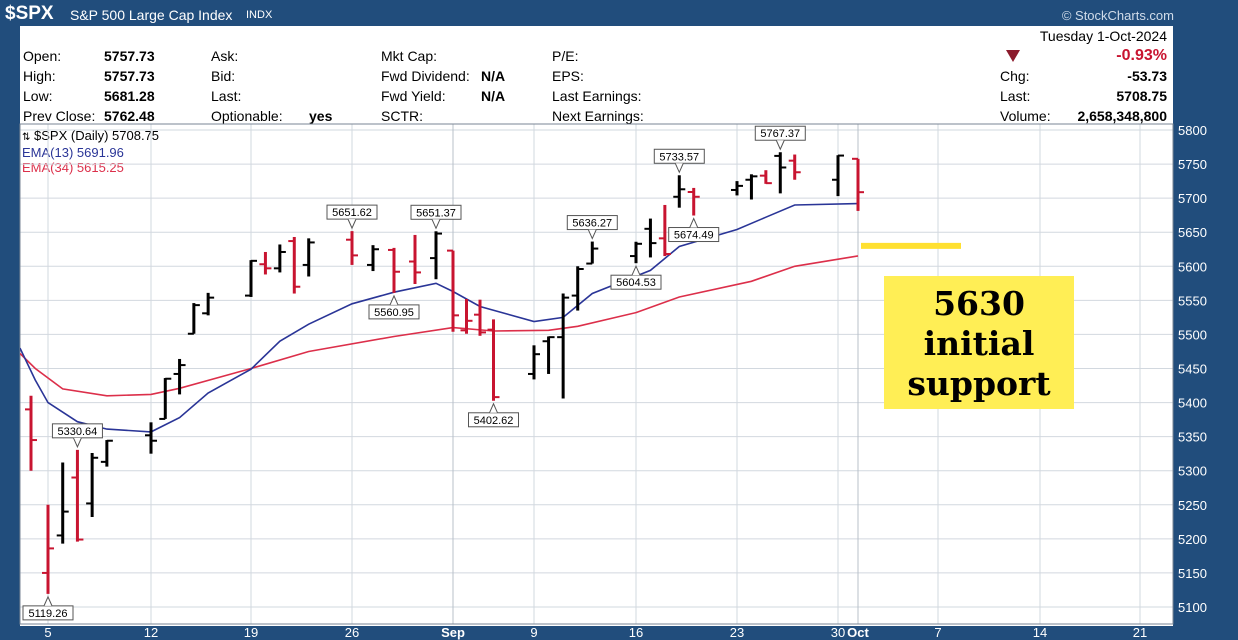 The height and width of the screenshot is (640, 1238). I want to click on high-label: High:, so click(39, 76).